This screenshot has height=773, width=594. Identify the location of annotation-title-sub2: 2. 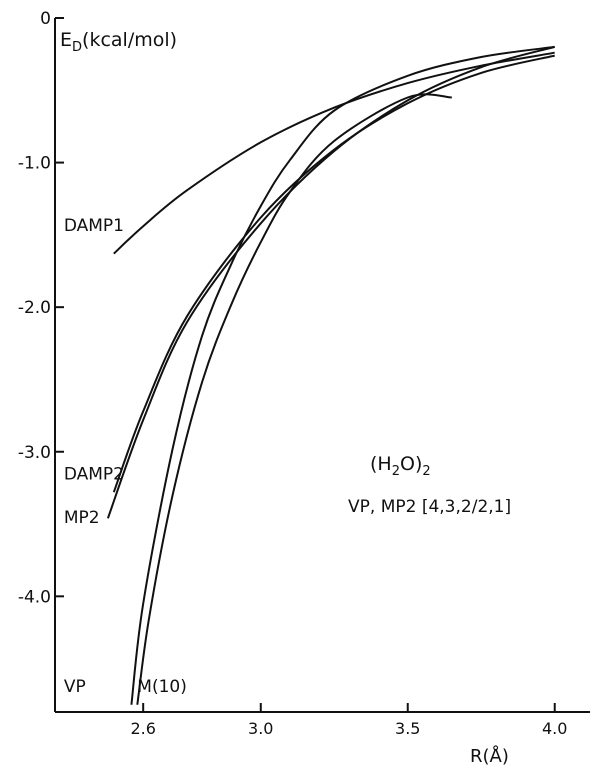
(426, 471).